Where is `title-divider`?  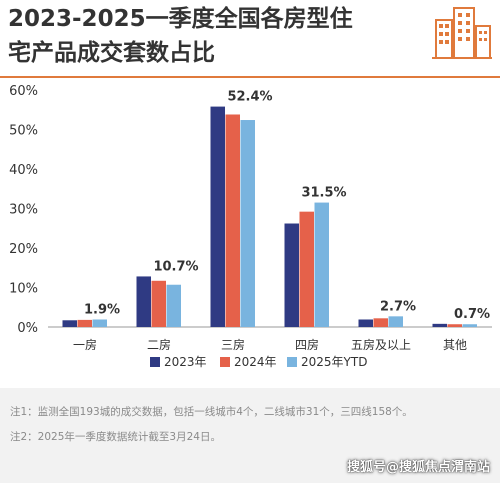 title-divider is located at coordinates (250, 77).